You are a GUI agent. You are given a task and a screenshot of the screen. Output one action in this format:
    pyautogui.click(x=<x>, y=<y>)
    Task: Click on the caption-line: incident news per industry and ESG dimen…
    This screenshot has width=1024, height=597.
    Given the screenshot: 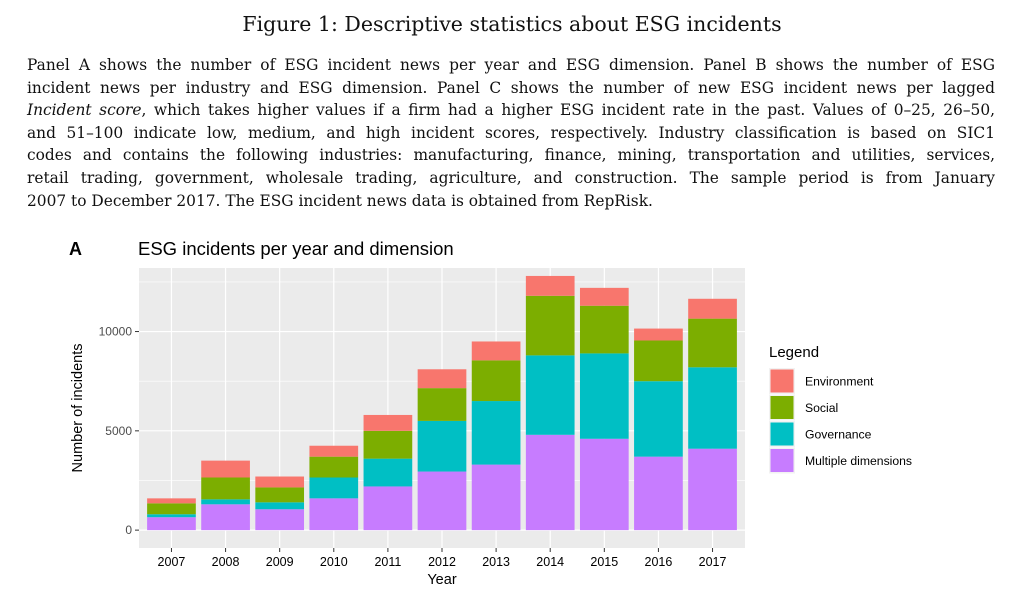 What is the action you would take?
    pyautogui.click(x=511, y=88)
    